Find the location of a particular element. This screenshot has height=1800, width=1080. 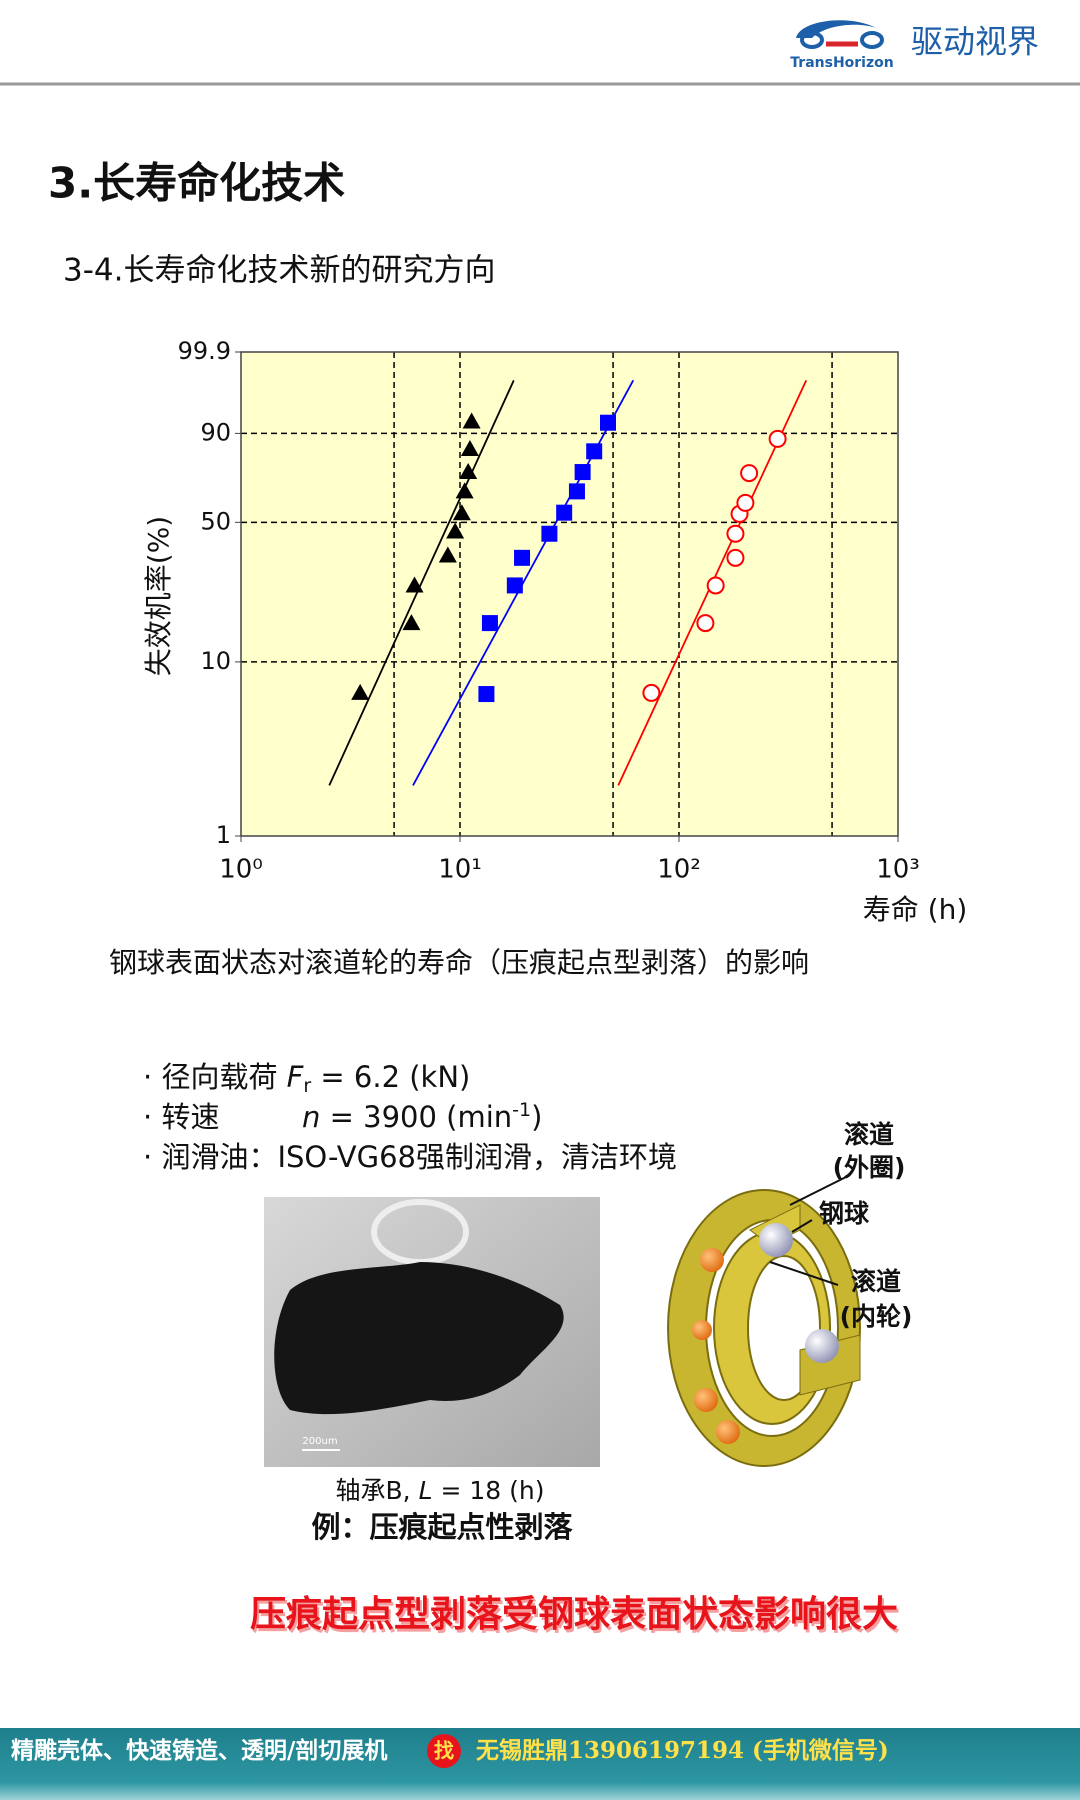

bearing-diagram is located at coordinates (764, 1320).